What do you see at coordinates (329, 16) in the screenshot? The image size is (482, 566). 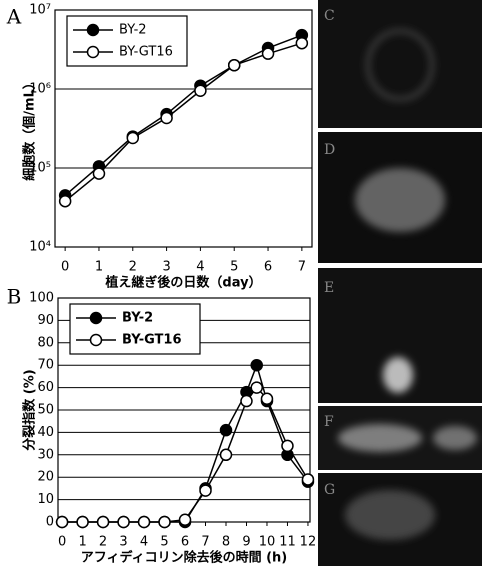 I see `image-label: C` at bounding box center [329, 16].